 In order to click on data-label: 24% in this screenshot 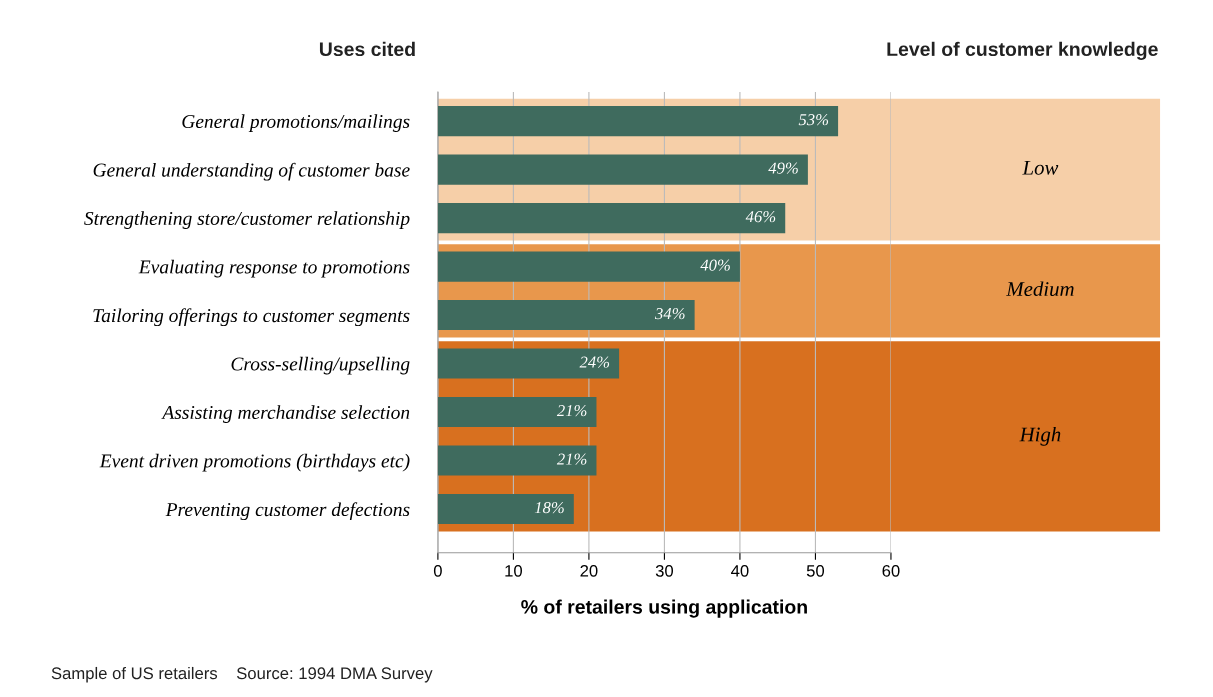, I will do `click(594, 362)`.